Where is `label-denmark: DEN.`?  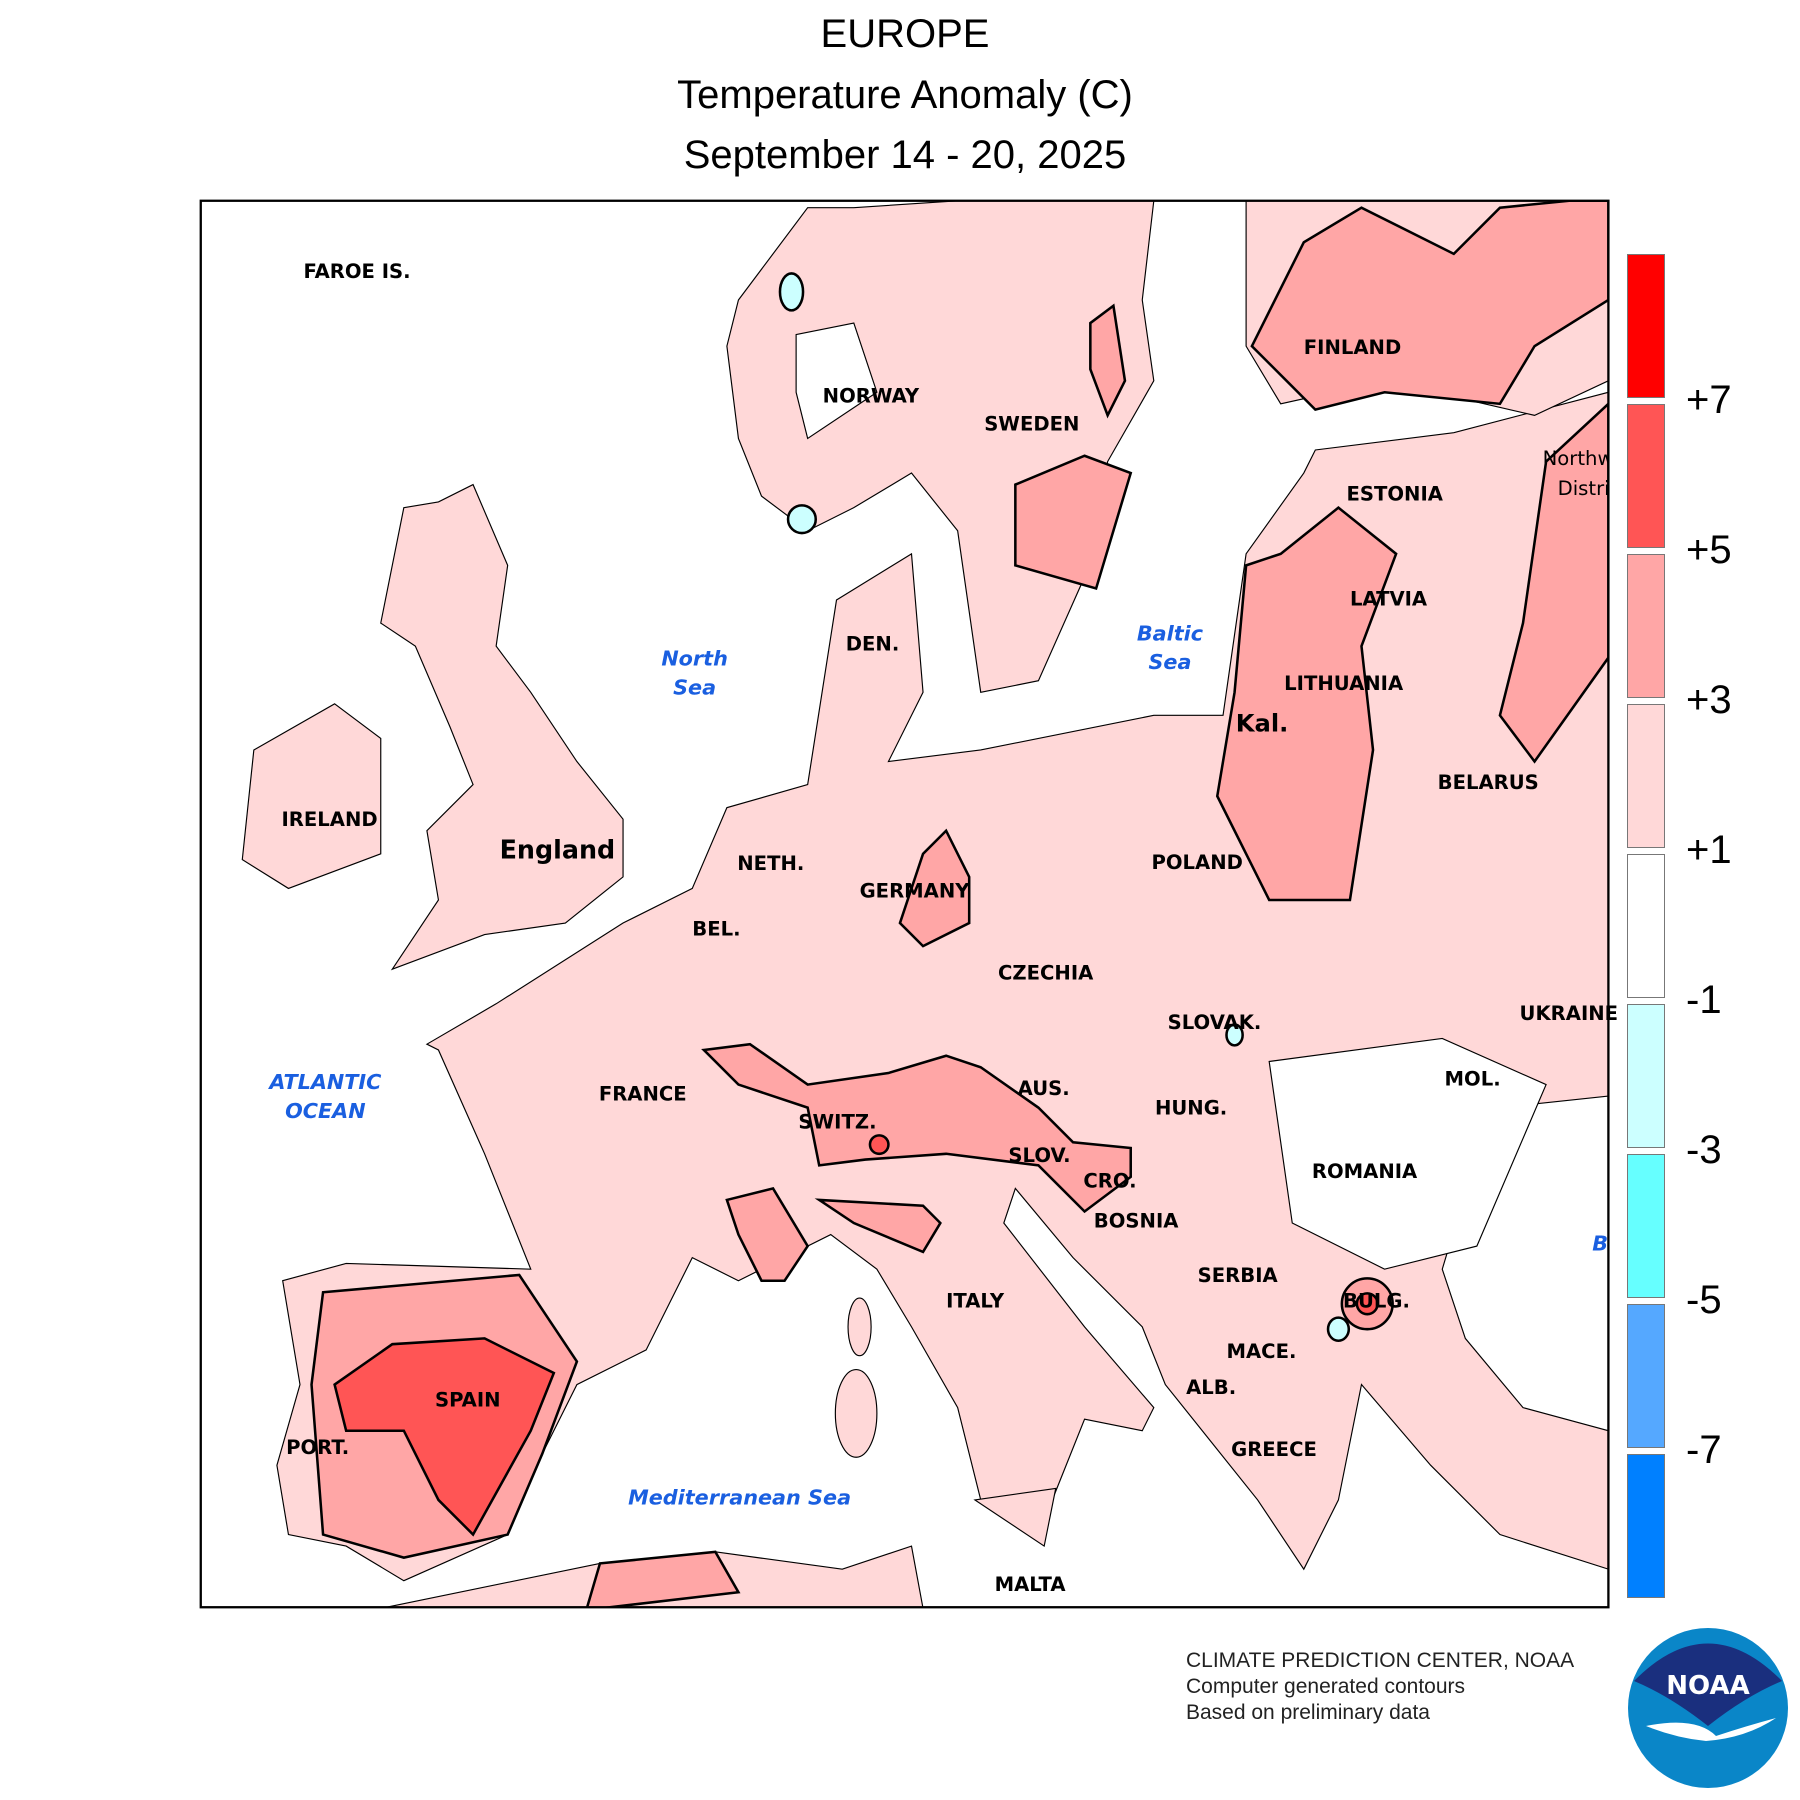 label-denmark: DEN. is located at coordinates (873, 644).